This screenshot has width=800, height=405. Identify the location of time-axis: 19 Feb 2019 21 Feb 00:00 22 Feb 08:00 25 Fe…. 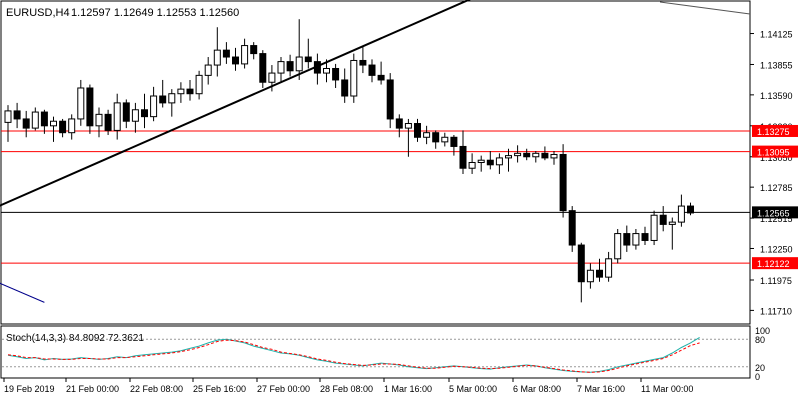
(348, 386).